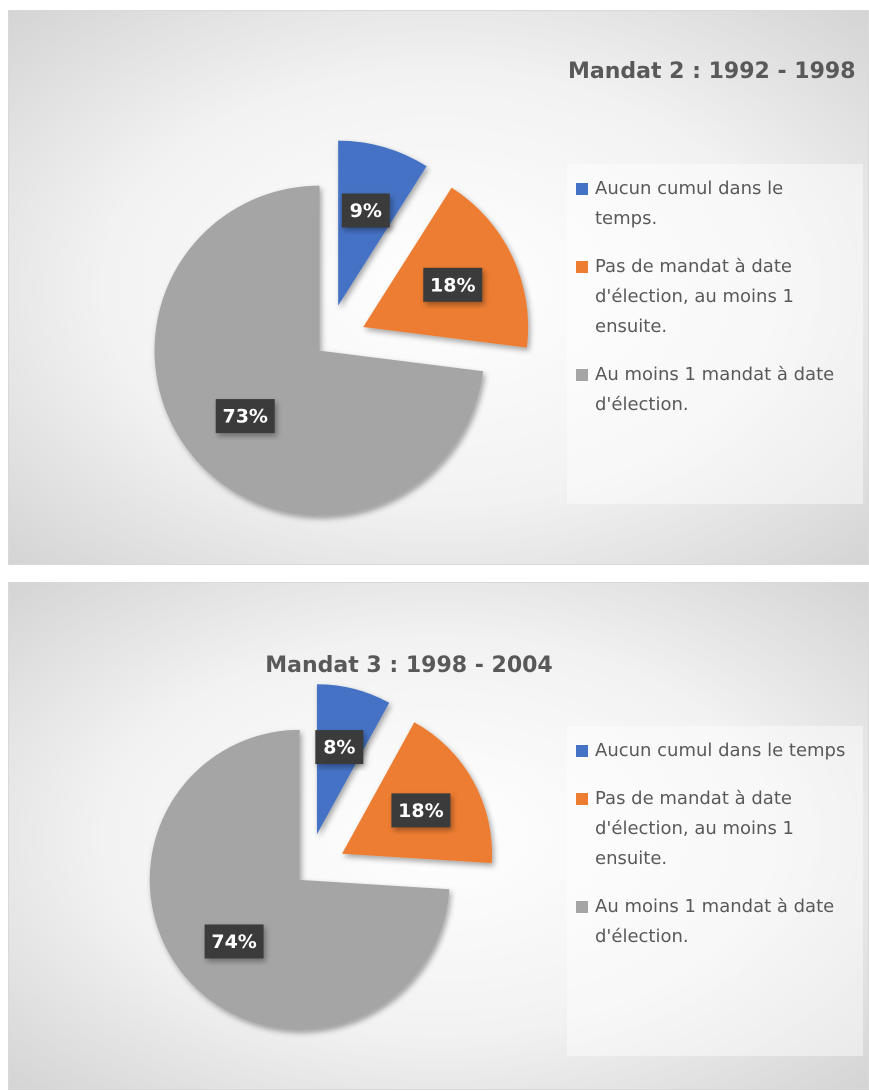 The height and width of the screenshot is (1091, 869). What do you see at coordinates (712, 71) in the screenshot?
I see `chart-title: Mandat 2 : 1992 - 1998` at bounding box center [712, 71].